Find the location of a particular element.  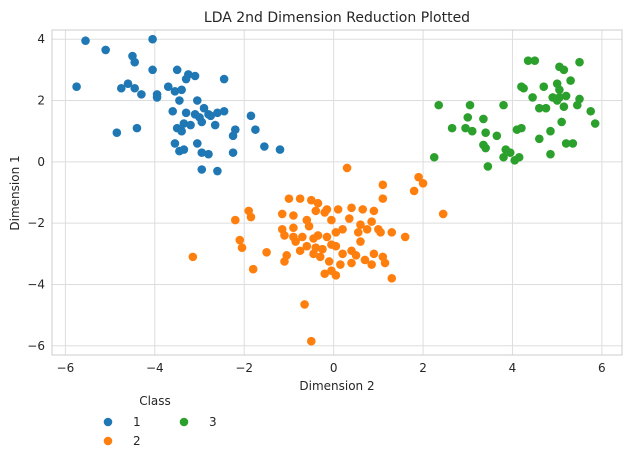

y-tick-label: 0 is located at coordinates (41, 162).